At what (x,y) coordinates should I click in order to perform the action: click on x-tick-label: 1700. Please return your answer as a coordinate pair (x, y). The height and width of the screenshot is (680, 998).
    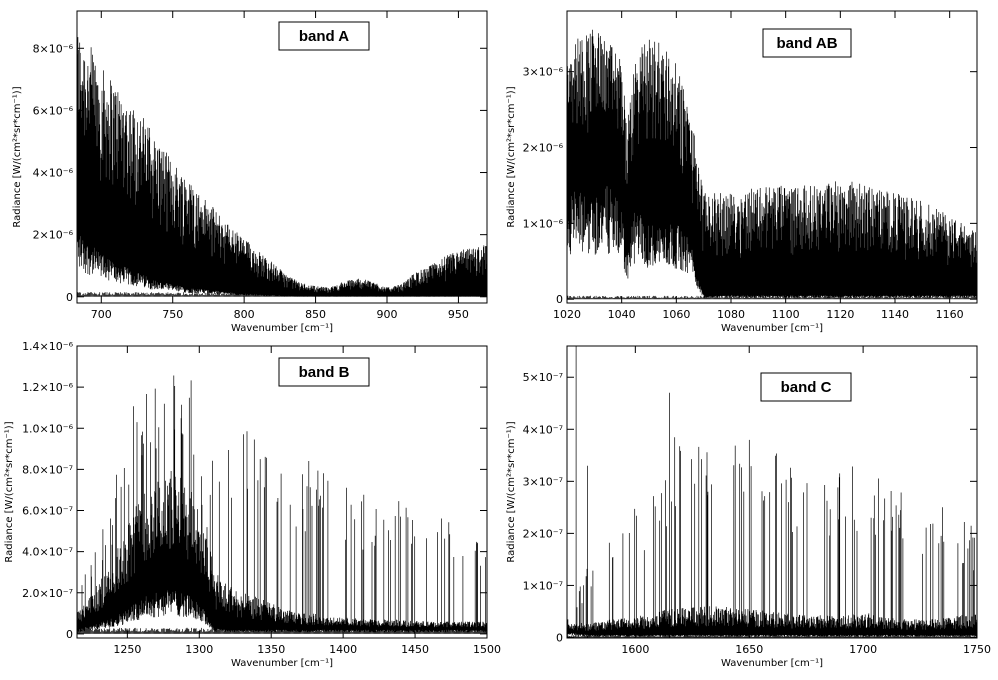
    Looking at the image, I should click on (863, 649).